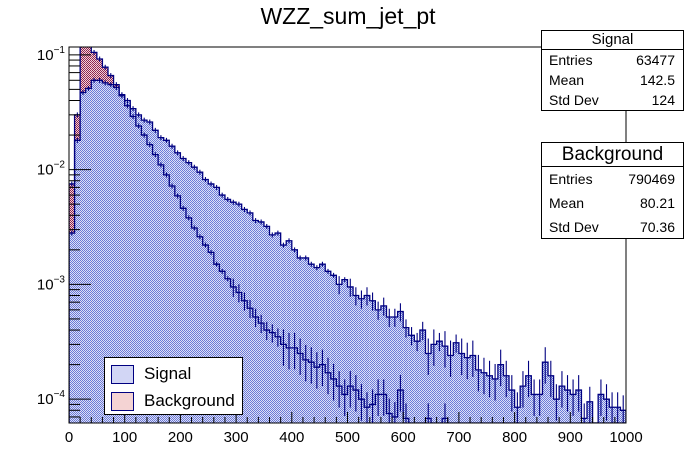 The width and height of the screenshot is (696, 472). I want to click on stats-value: 63477, so click(655, 60).